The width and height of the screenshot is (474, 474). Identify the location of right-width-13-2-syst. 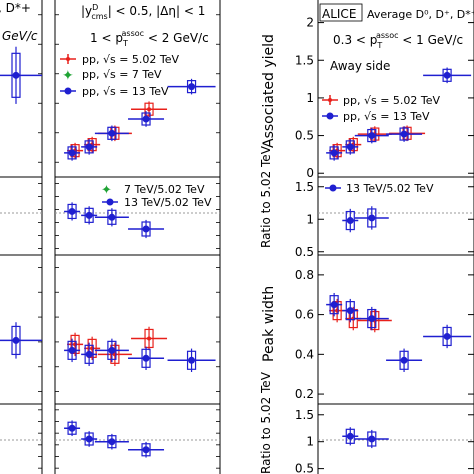
(372, 318).